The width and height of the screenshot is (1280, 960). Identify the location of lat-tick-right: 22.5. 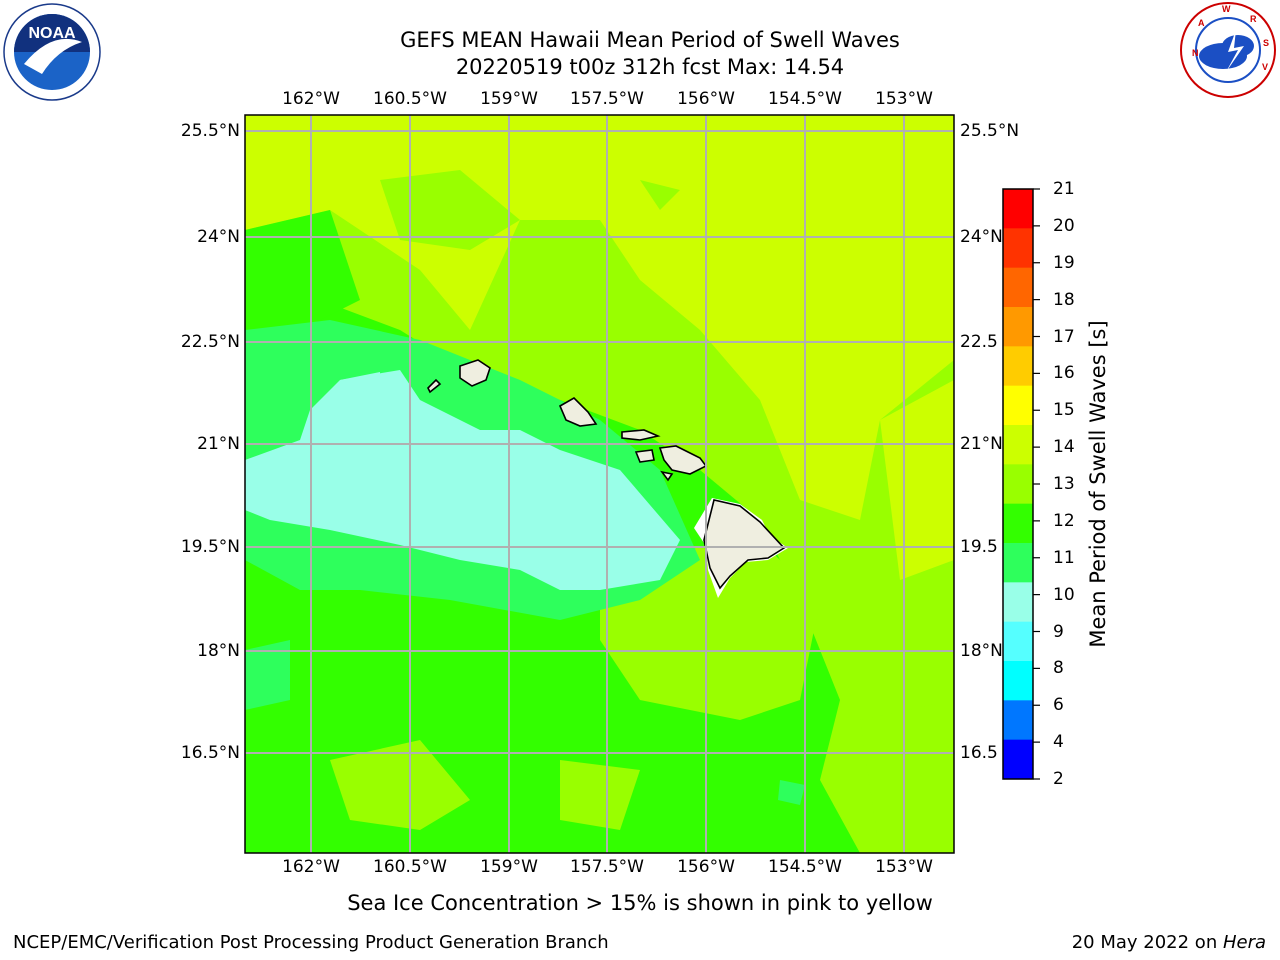
(979, 342).